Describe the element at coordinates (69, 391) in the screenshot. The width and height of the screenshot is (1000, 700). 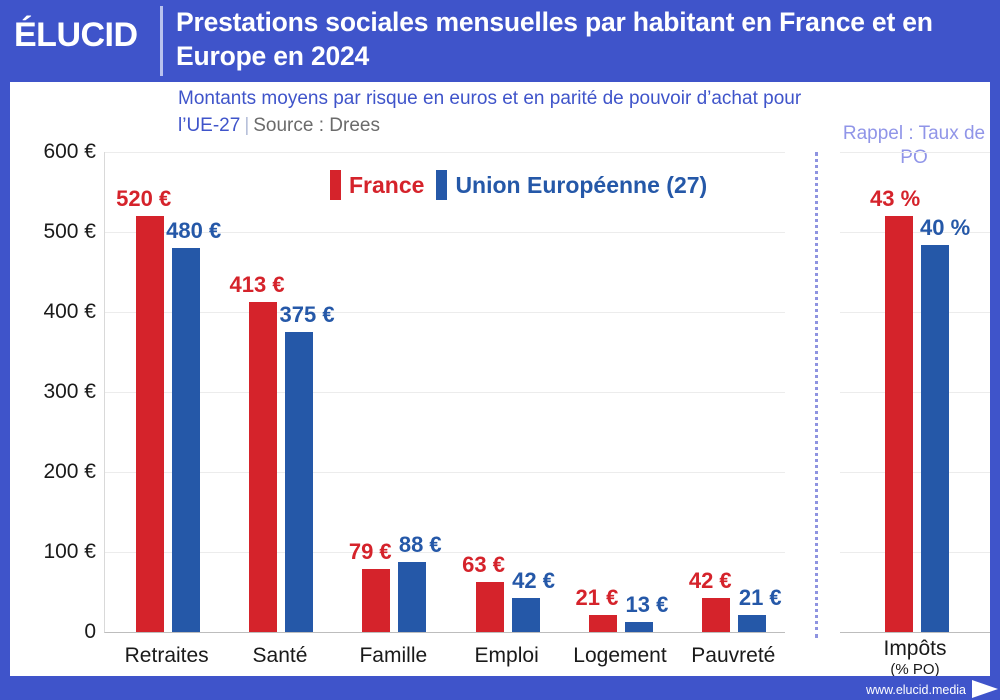
I see `y-axis-tick-label: 300 €` at that location.